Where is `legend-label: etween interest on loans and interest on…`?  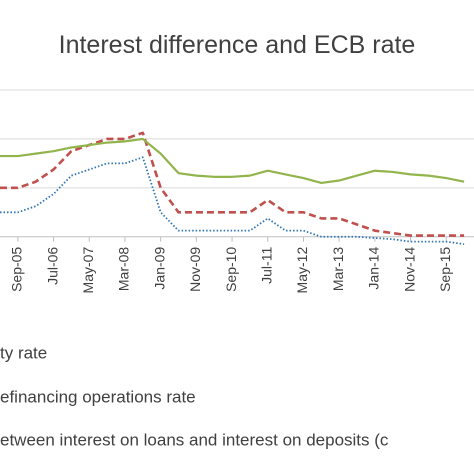
legend-label: etween interest on loans and interest on… is located at coordinates (194, 439).